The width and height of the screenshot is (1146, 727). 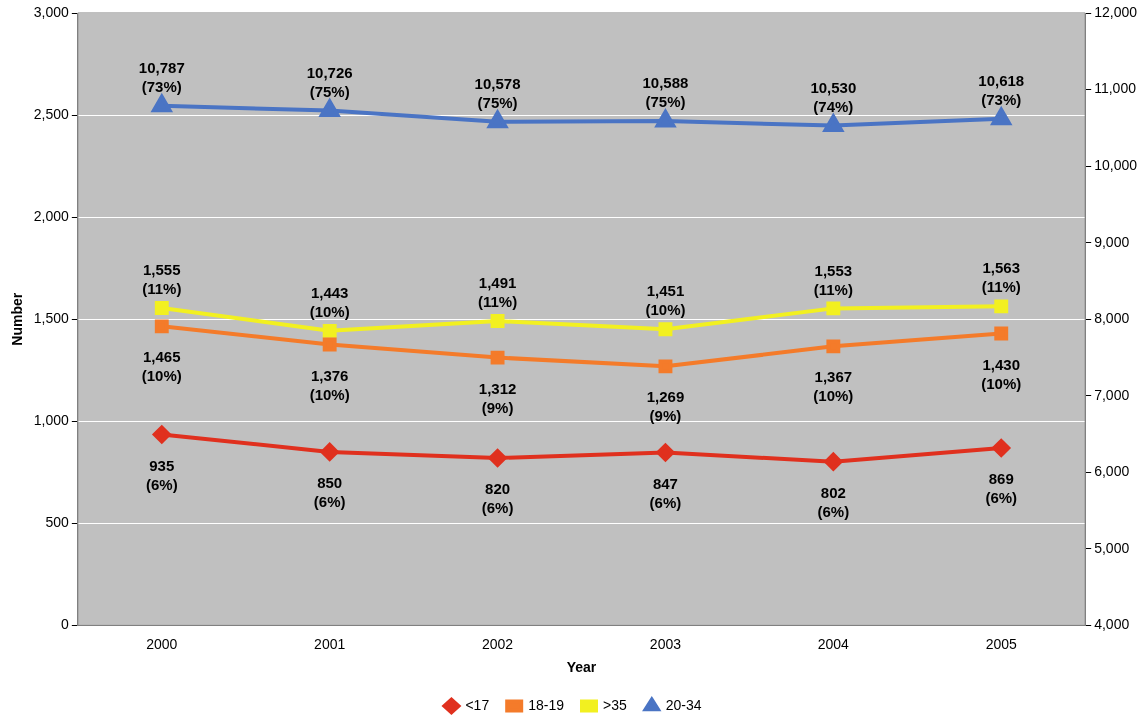 What do you see at coordinates (329, 384) in the screenshot?
I see `data-label: 1,376 (10%)` at bounding box center [329, 384].